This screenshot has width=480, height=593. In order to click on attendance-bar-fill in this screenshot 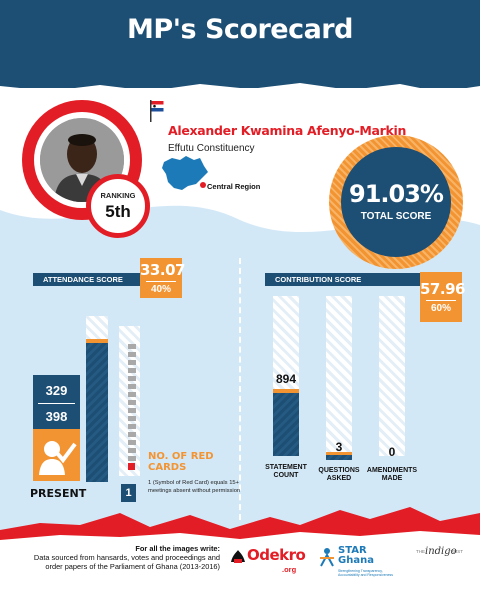, I will do `click(97, 412)`.